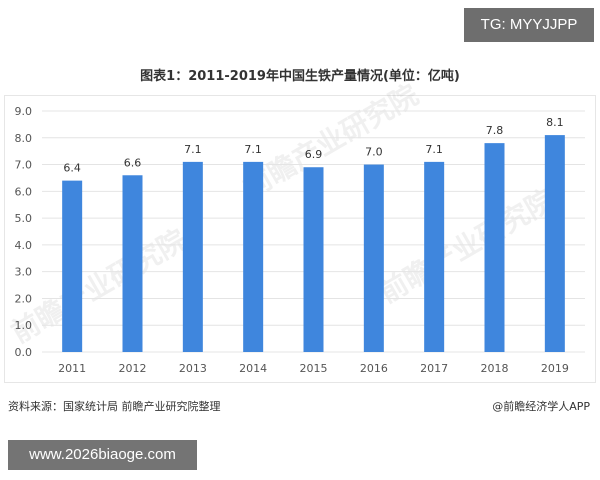  Describe the element at coordinates (434, 149) in the screenshot. I see `data-label-2017: 7.1` at that location.